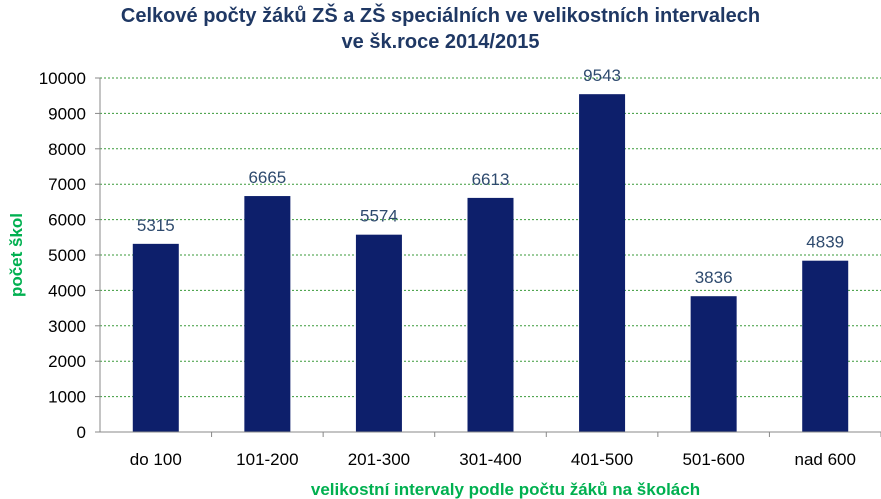  I want to click on y-tick-label: 5000, so click(67, 255).